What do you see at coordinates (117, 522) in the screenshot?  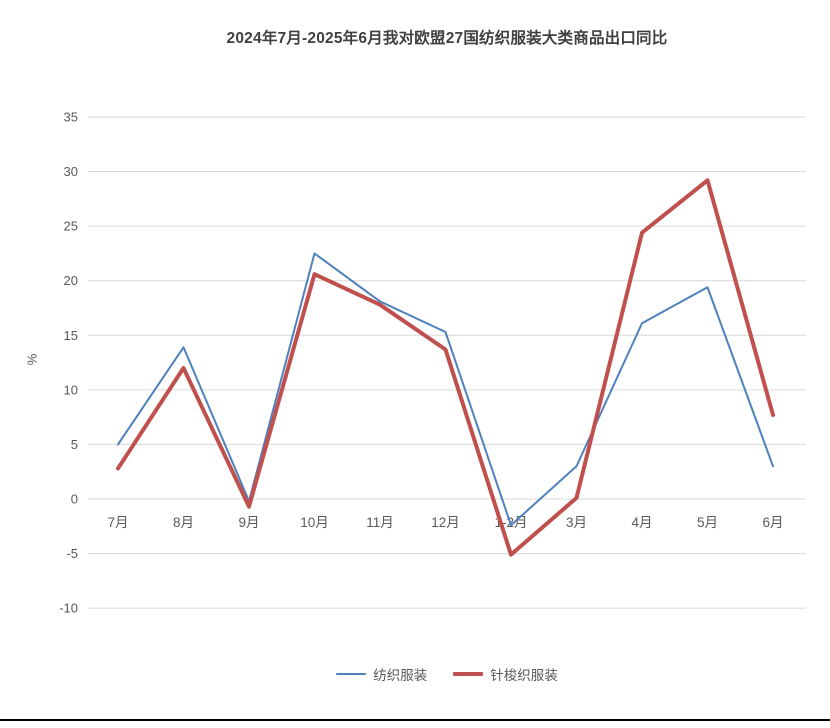 I see `x-tick-label: 7月` at bounding box center [117, 522].